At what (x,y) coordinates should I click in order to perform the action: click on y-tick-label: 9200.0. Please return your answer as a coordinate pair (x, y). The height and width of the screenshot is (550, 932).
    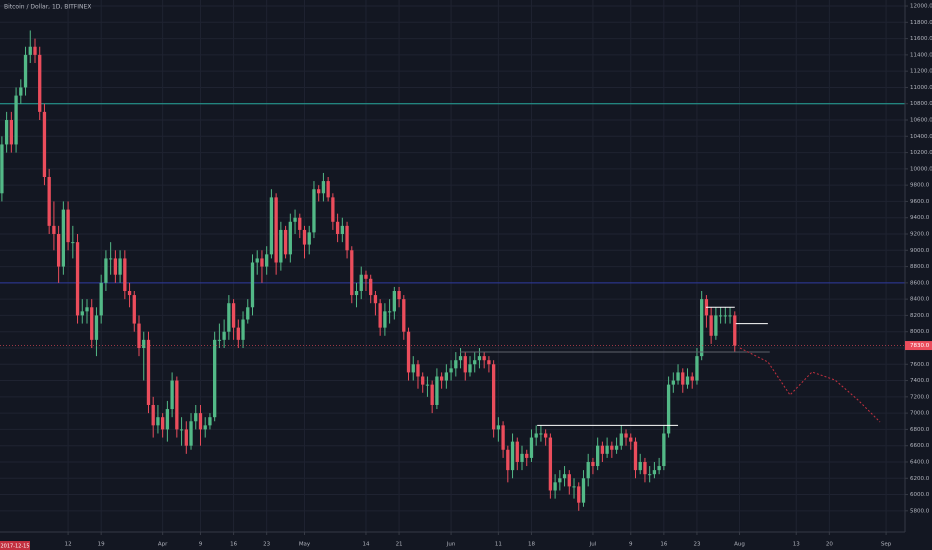
    Looking at the image, I should click on (920, 235).